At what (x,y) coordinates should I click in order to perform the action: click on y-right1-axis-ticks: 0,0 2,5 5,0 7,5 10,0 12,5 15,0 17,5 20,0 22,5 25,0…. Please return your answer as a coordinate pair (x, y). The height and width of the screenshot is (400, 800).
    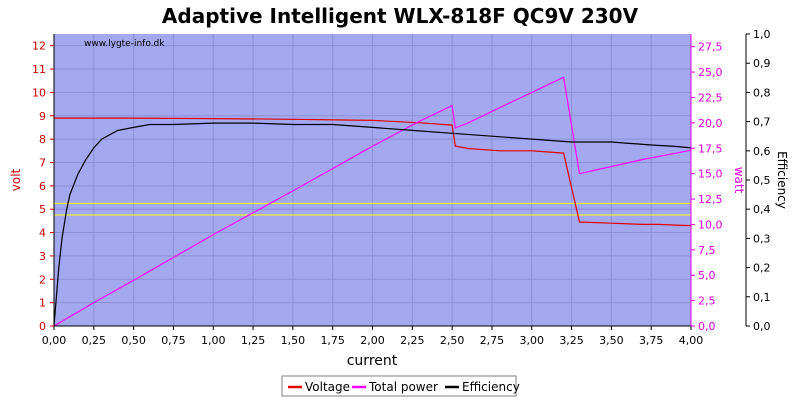
    Looking at the image, I should click on (707, 187).